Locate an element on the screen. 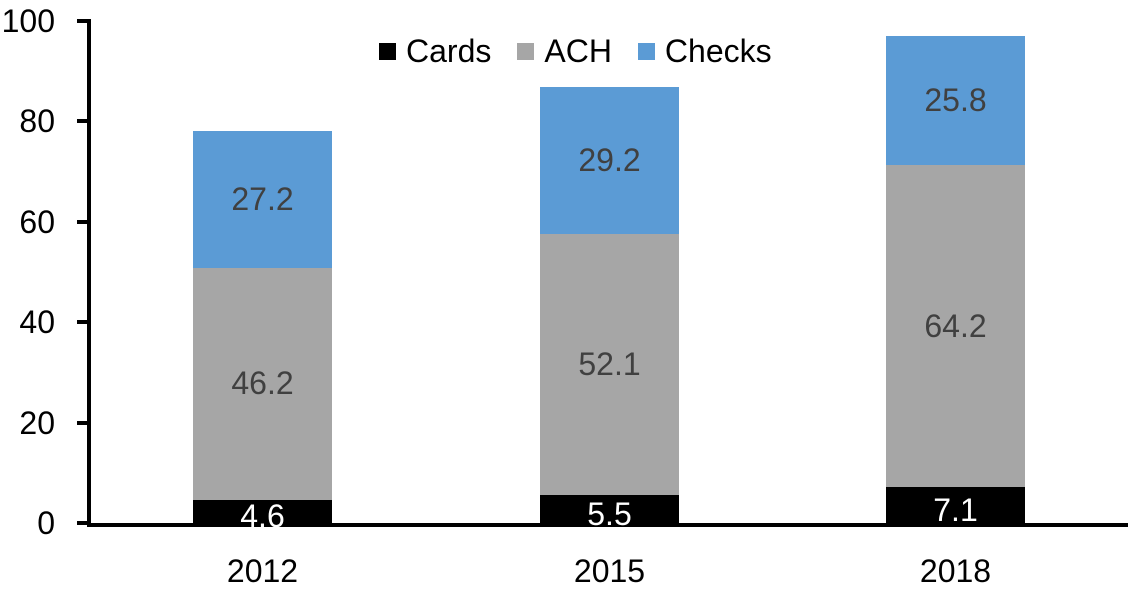 Image resolution: width=1134 pixels, height=599 pixels. y-tick-label: 100 is located at coordinates (28, 21).